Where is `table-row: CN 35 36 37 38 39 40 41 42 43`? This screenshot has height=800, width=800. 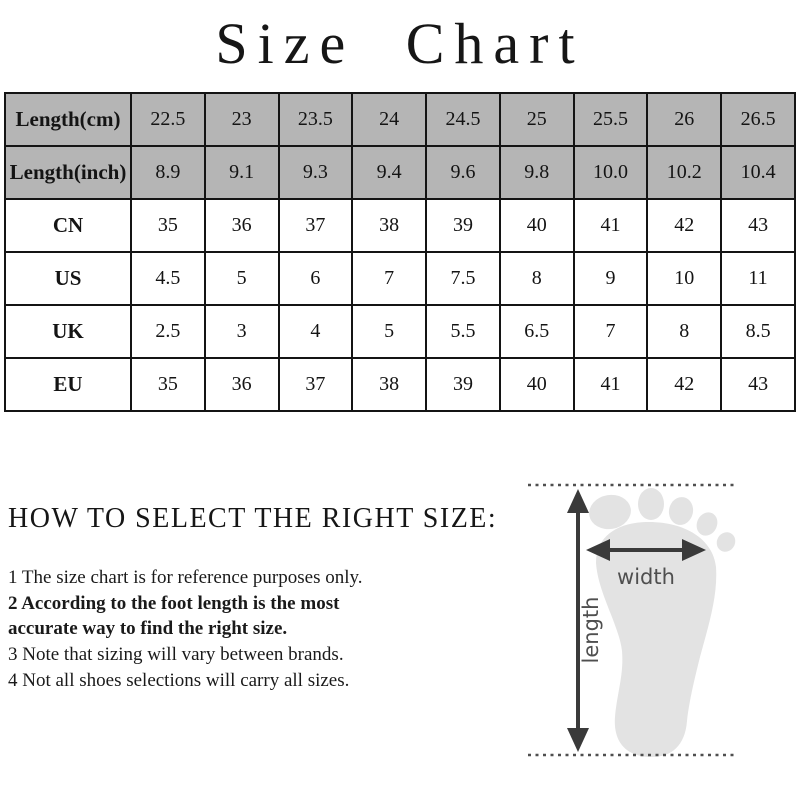
table-row: CN 35 36 37 38 39 40 41 42 43 is located at coordinates (400, 225).